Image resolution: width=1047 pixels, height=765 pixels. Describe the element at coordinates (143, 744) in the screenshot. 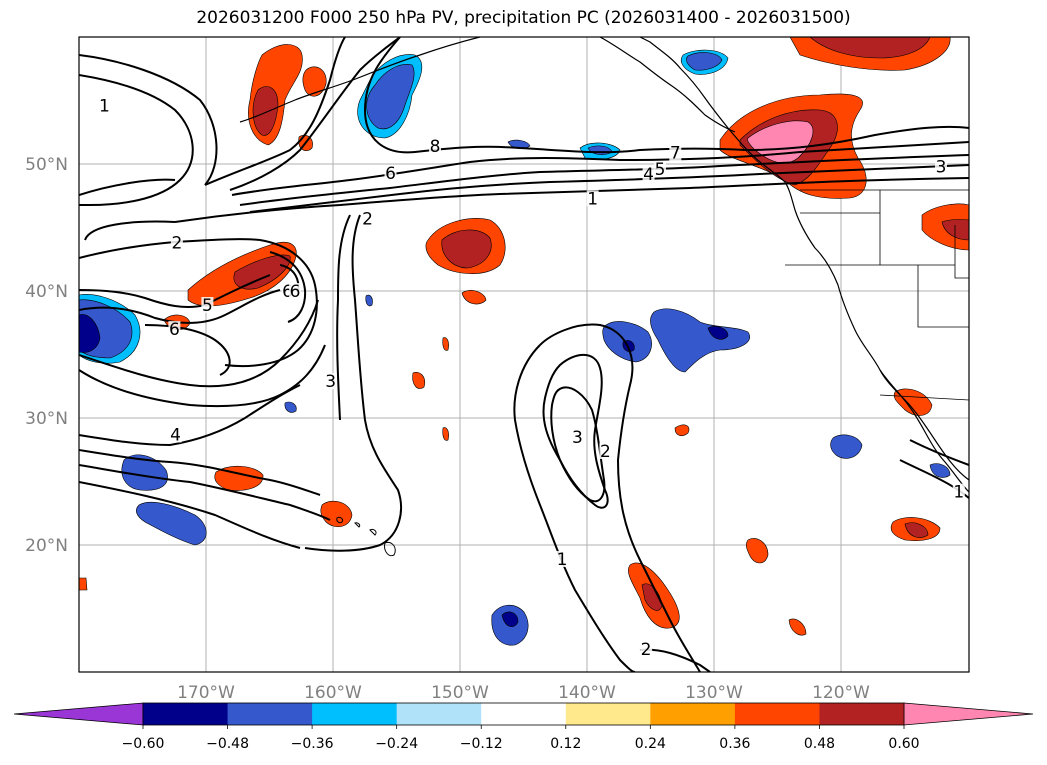

I see `colorbar-tick-label: −0.60` at that location.